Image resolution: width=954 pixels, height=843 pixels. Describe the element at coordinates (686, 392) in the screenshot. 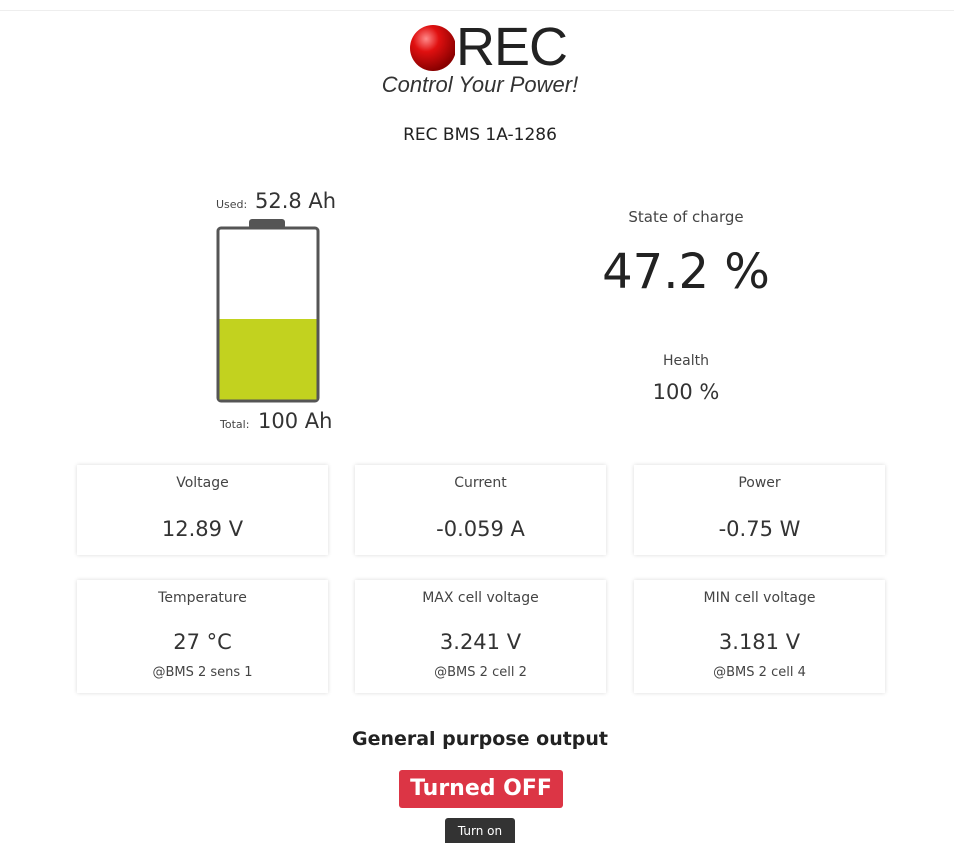

I see `health-value: 100 %` at that location.